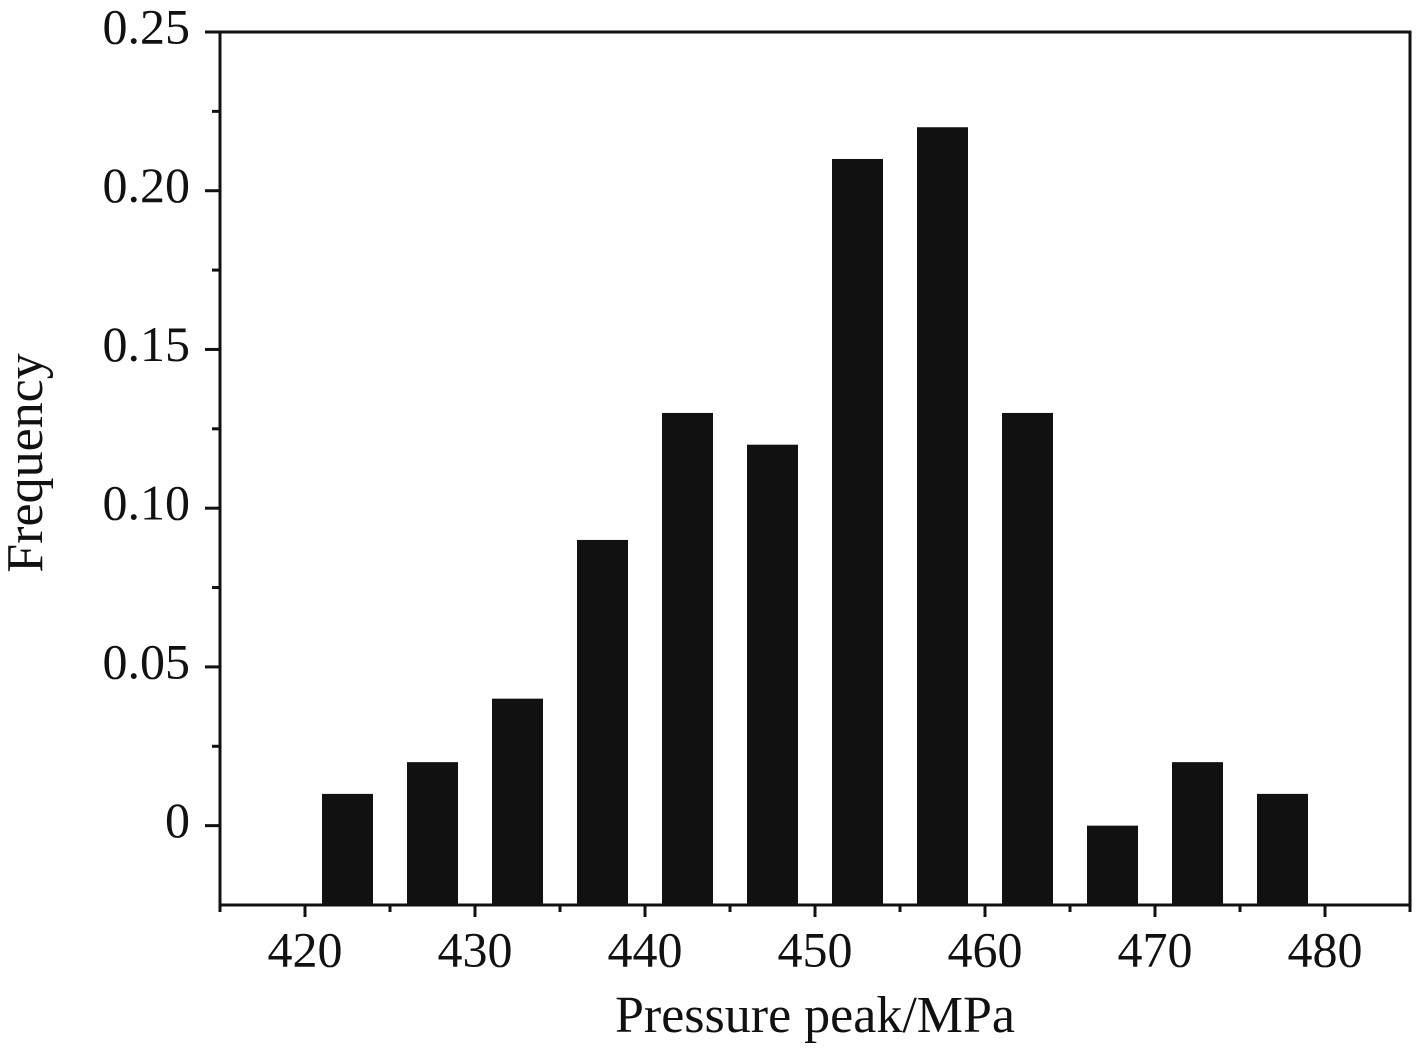 This screenshot has width=1417, height=1055. I want to click on x-tick-label: 480, so click(1325, 949).